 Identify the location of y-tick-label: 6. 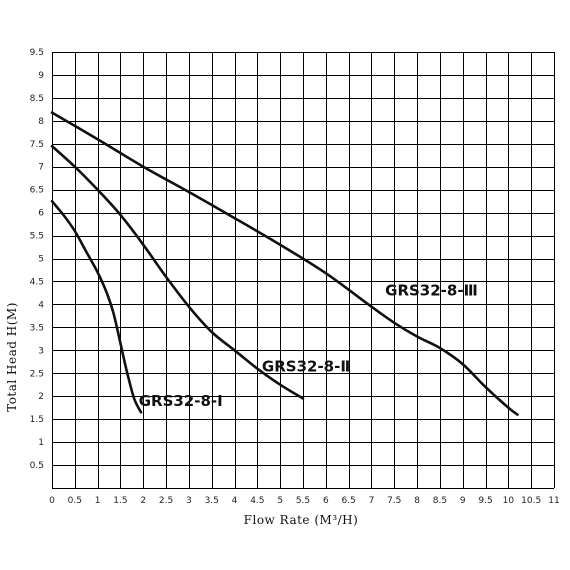
(41, 214).